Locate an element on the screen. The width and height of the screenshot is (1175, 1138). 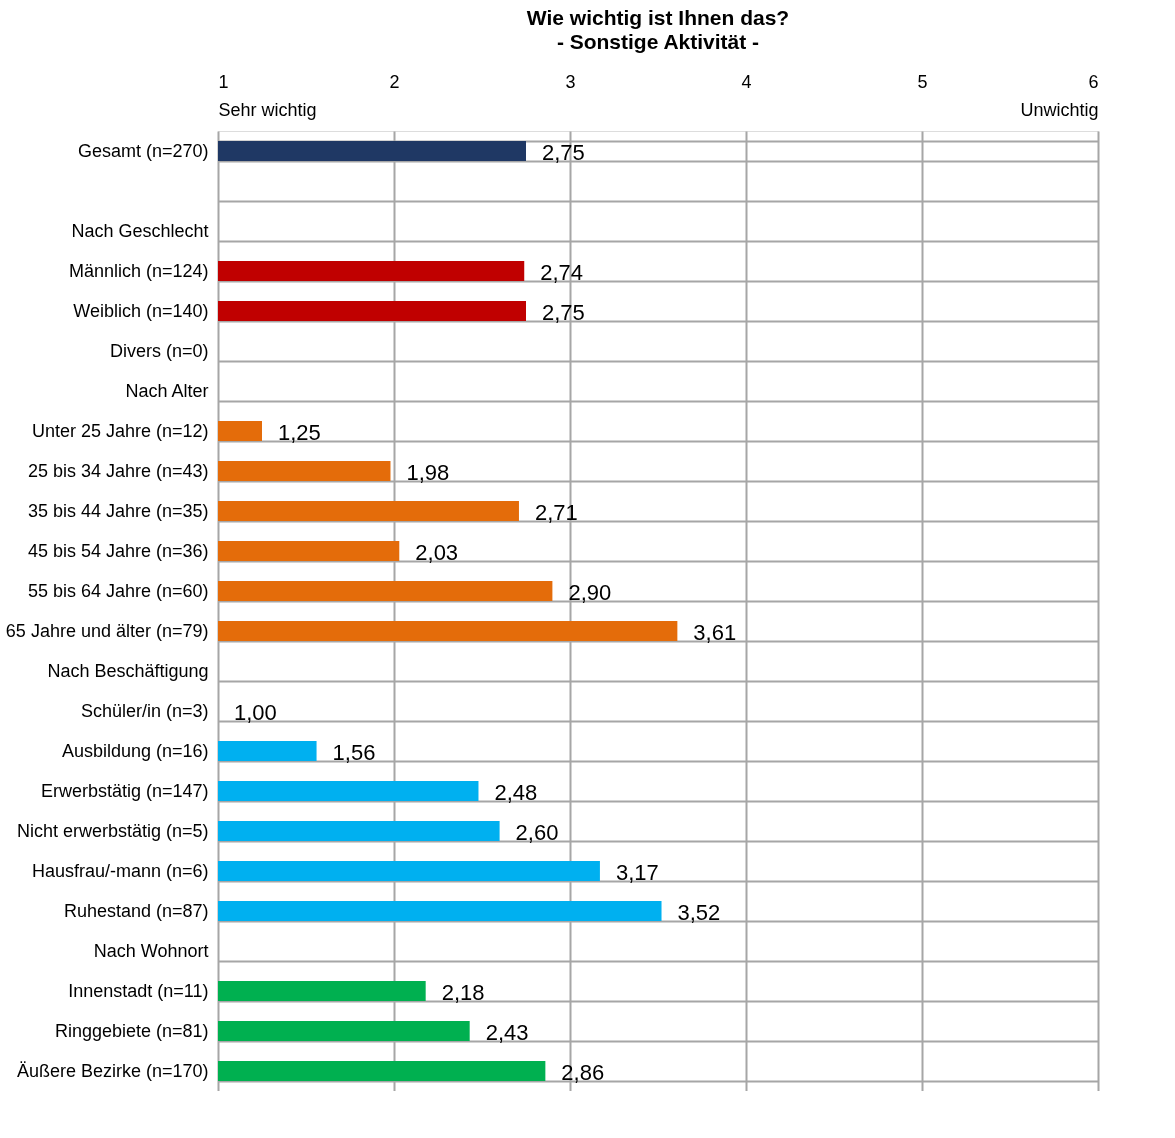
y-tick-label: Ruhestand (n=87) is located at coordinates (136, 910).